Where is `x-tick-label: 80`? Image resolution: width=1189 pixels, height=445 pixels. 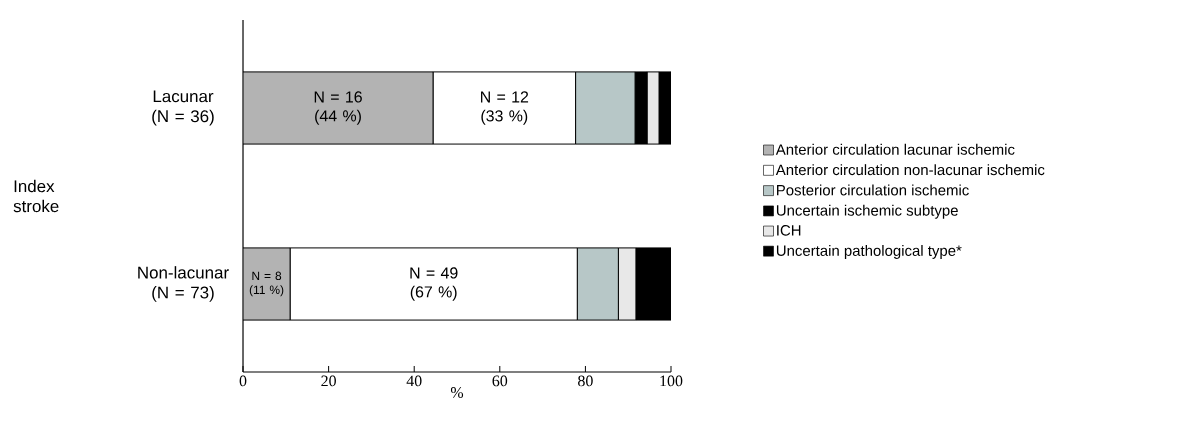
x-tick-label: 80 is located at coordinates (585, 381).